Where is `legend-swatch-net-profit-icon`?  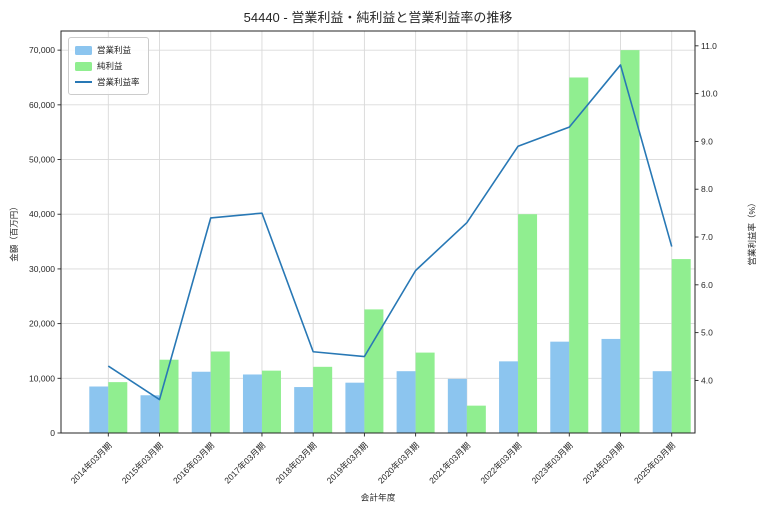
legend-swatch-net-profit-icon is located at coordinates (83, 66).